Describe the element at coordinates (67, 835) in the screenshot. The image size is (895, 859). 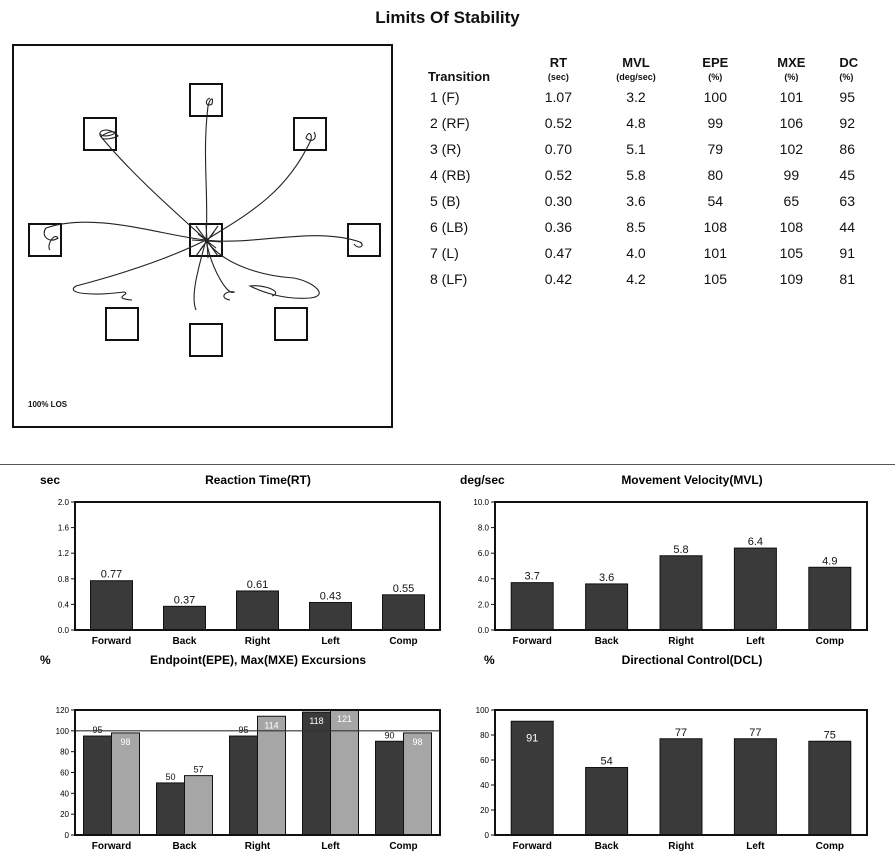
I see `y-tick-label: 0` at that location.